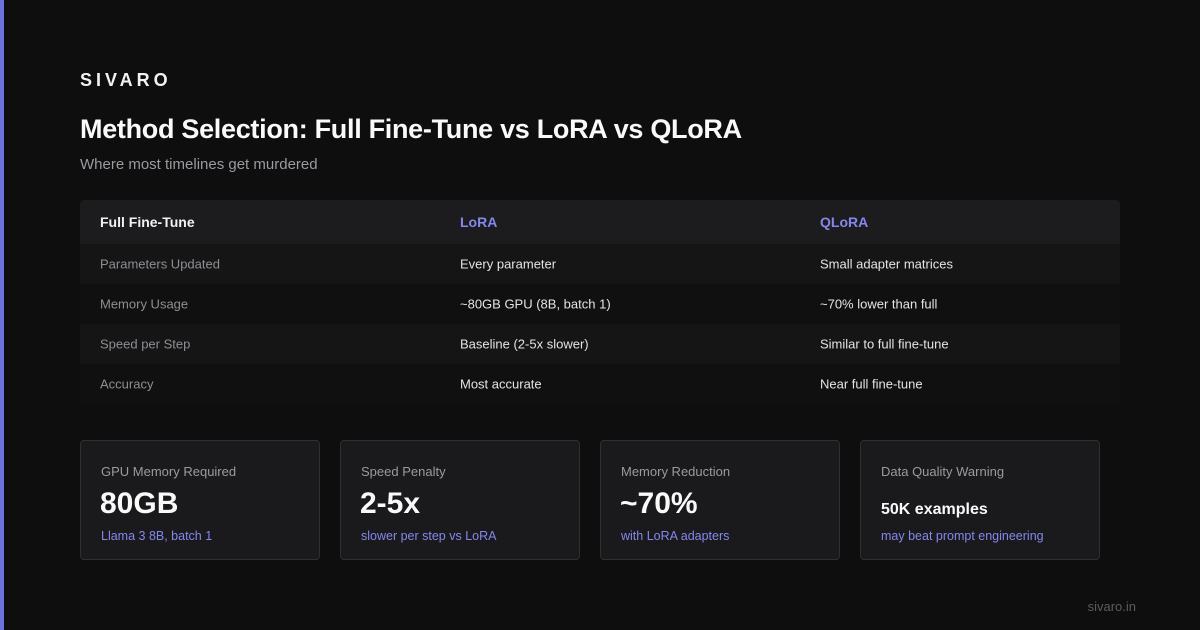  What do you see at coordinates (127, 384) in the screenshot?
I see `table-cell: Accuracy` at bounding box center [127, 384].